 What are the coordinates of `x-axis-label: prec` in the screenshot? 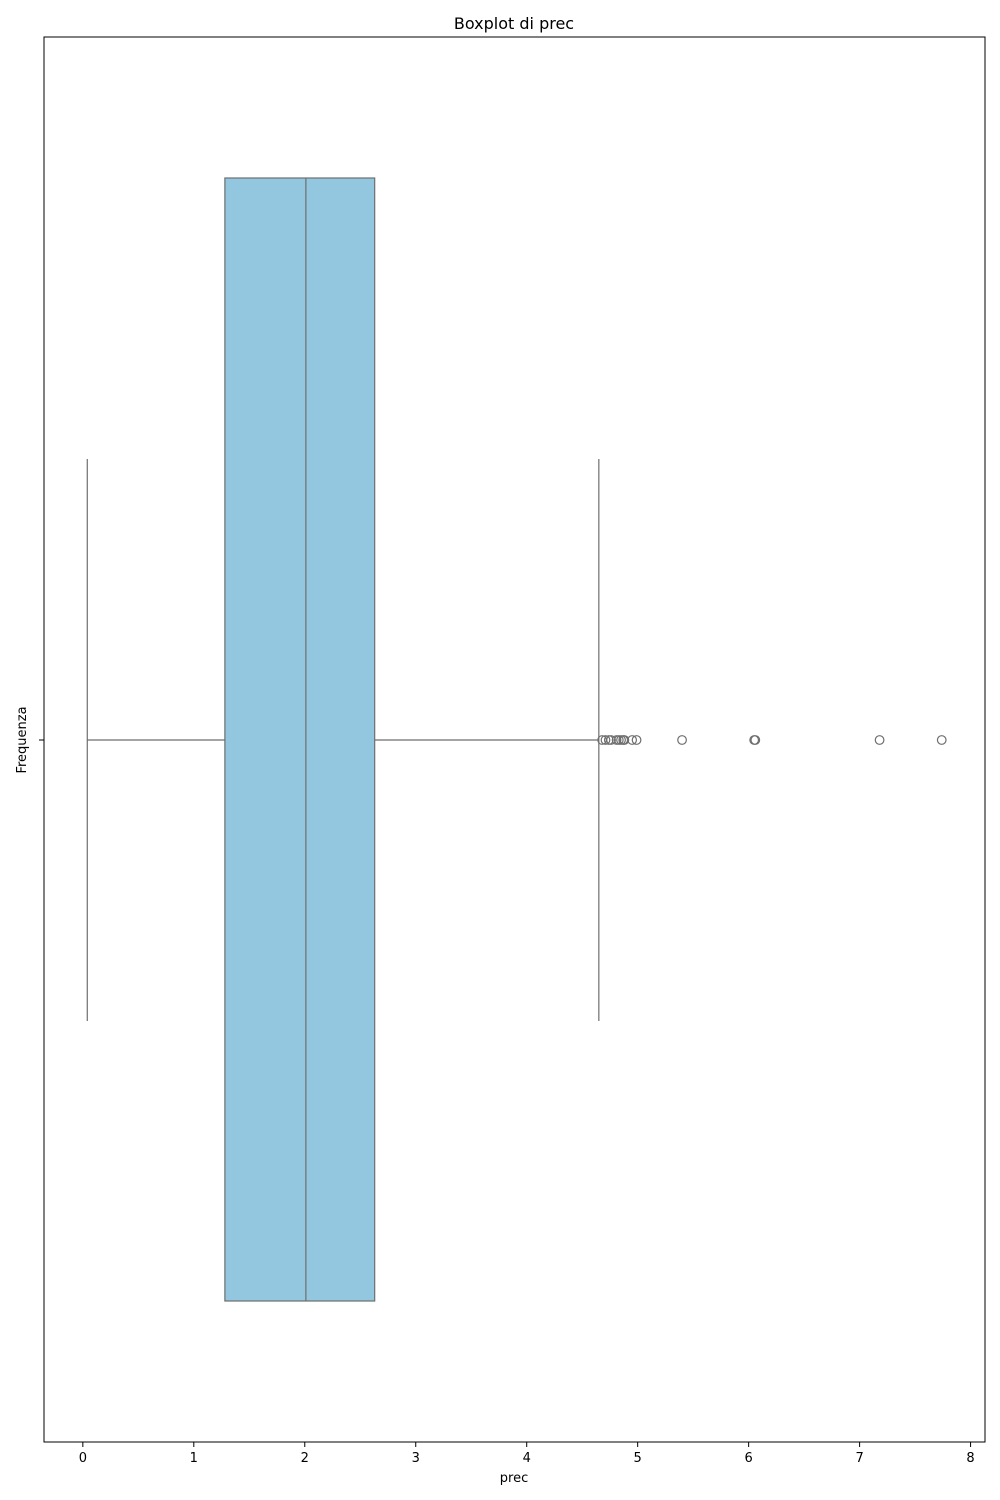 It's located at (514, 1478).